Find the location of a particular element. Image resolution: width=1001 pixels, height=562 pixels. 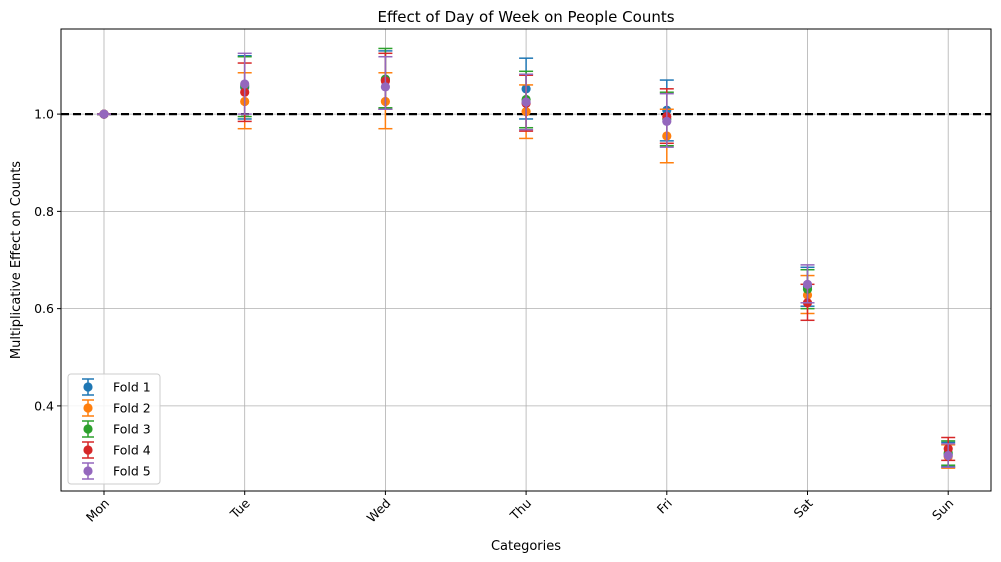

x-tick-label: Thu is located at coordinates (520, 510).